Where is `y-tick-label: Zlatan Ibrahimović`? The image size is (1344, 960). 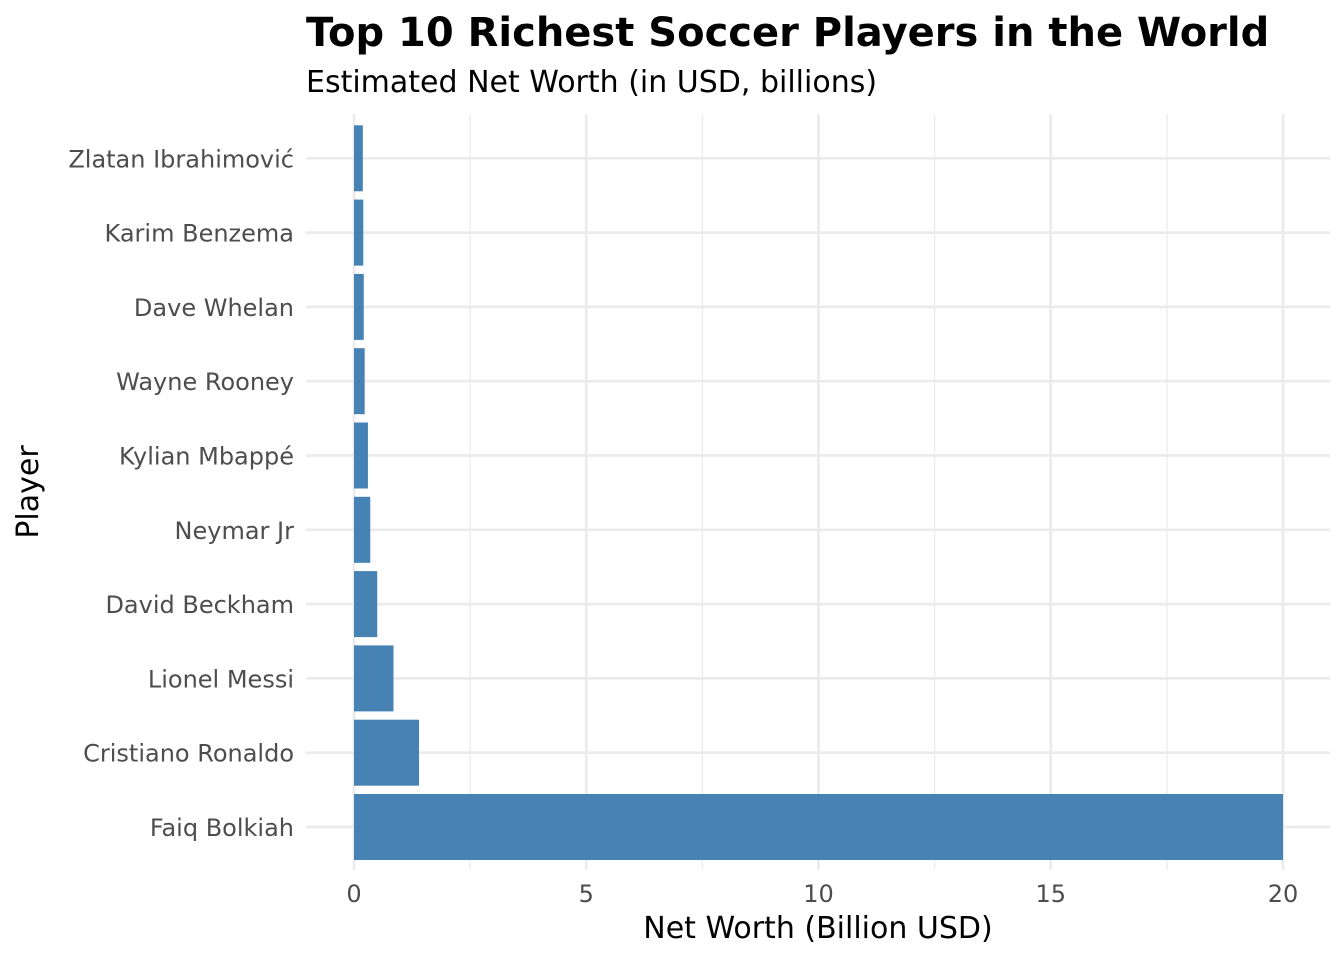 y-tick-label: Zlatan Ibrahimović is located at coordinates (181, 159).